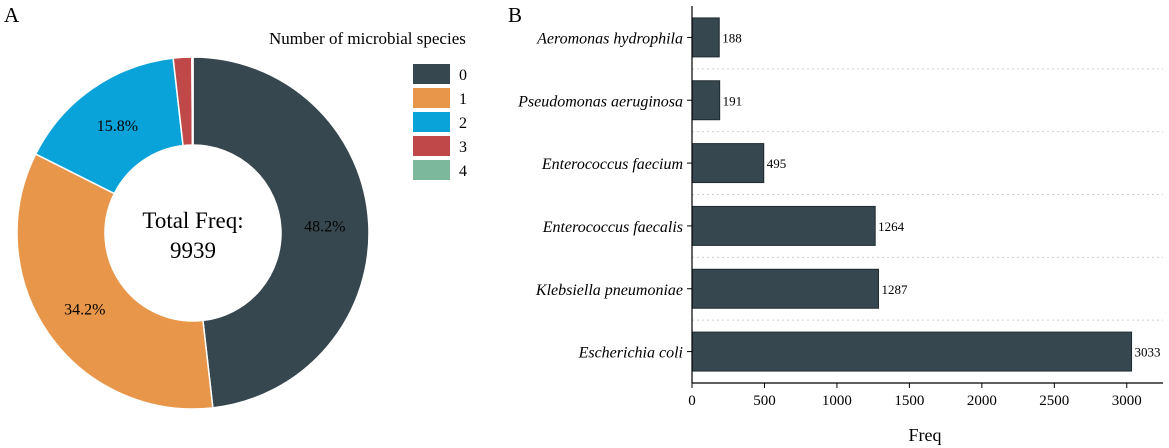 The height and width of the screenshot is (448, 1169). What do you see at coordinates (12, 15) in the screenshot?
I see `panel-label-a: A` at bounding box center [12, 15].